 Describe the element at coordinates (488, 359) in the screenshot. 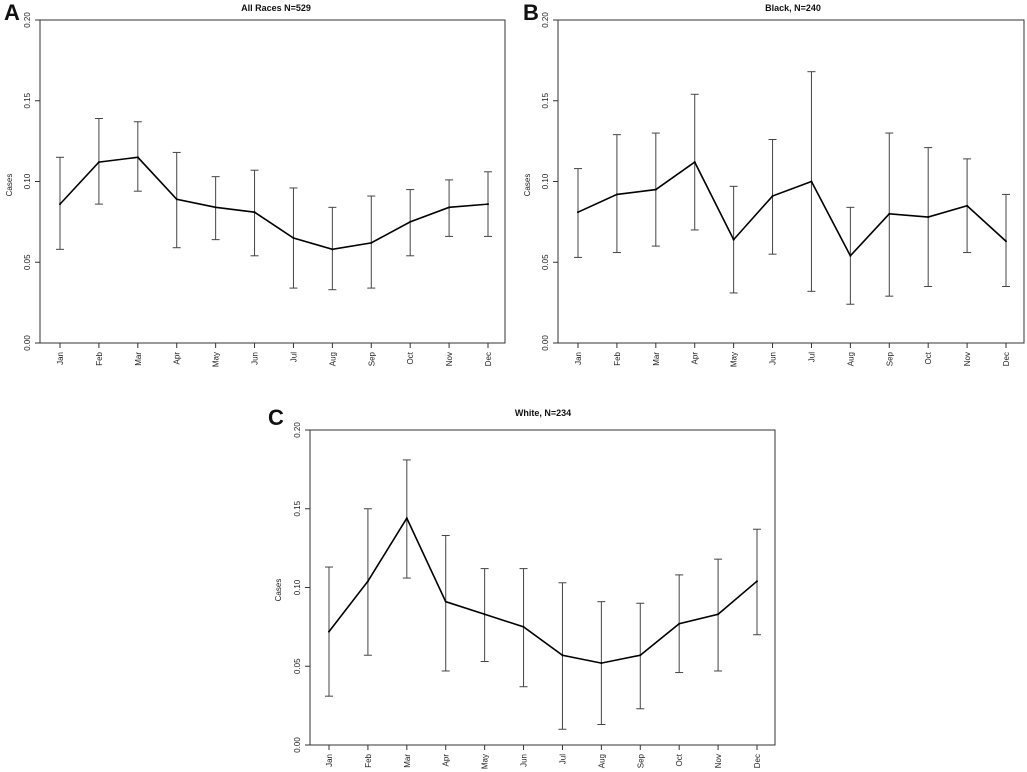

I see `panel-a-xtick-label: Dec` at that location.